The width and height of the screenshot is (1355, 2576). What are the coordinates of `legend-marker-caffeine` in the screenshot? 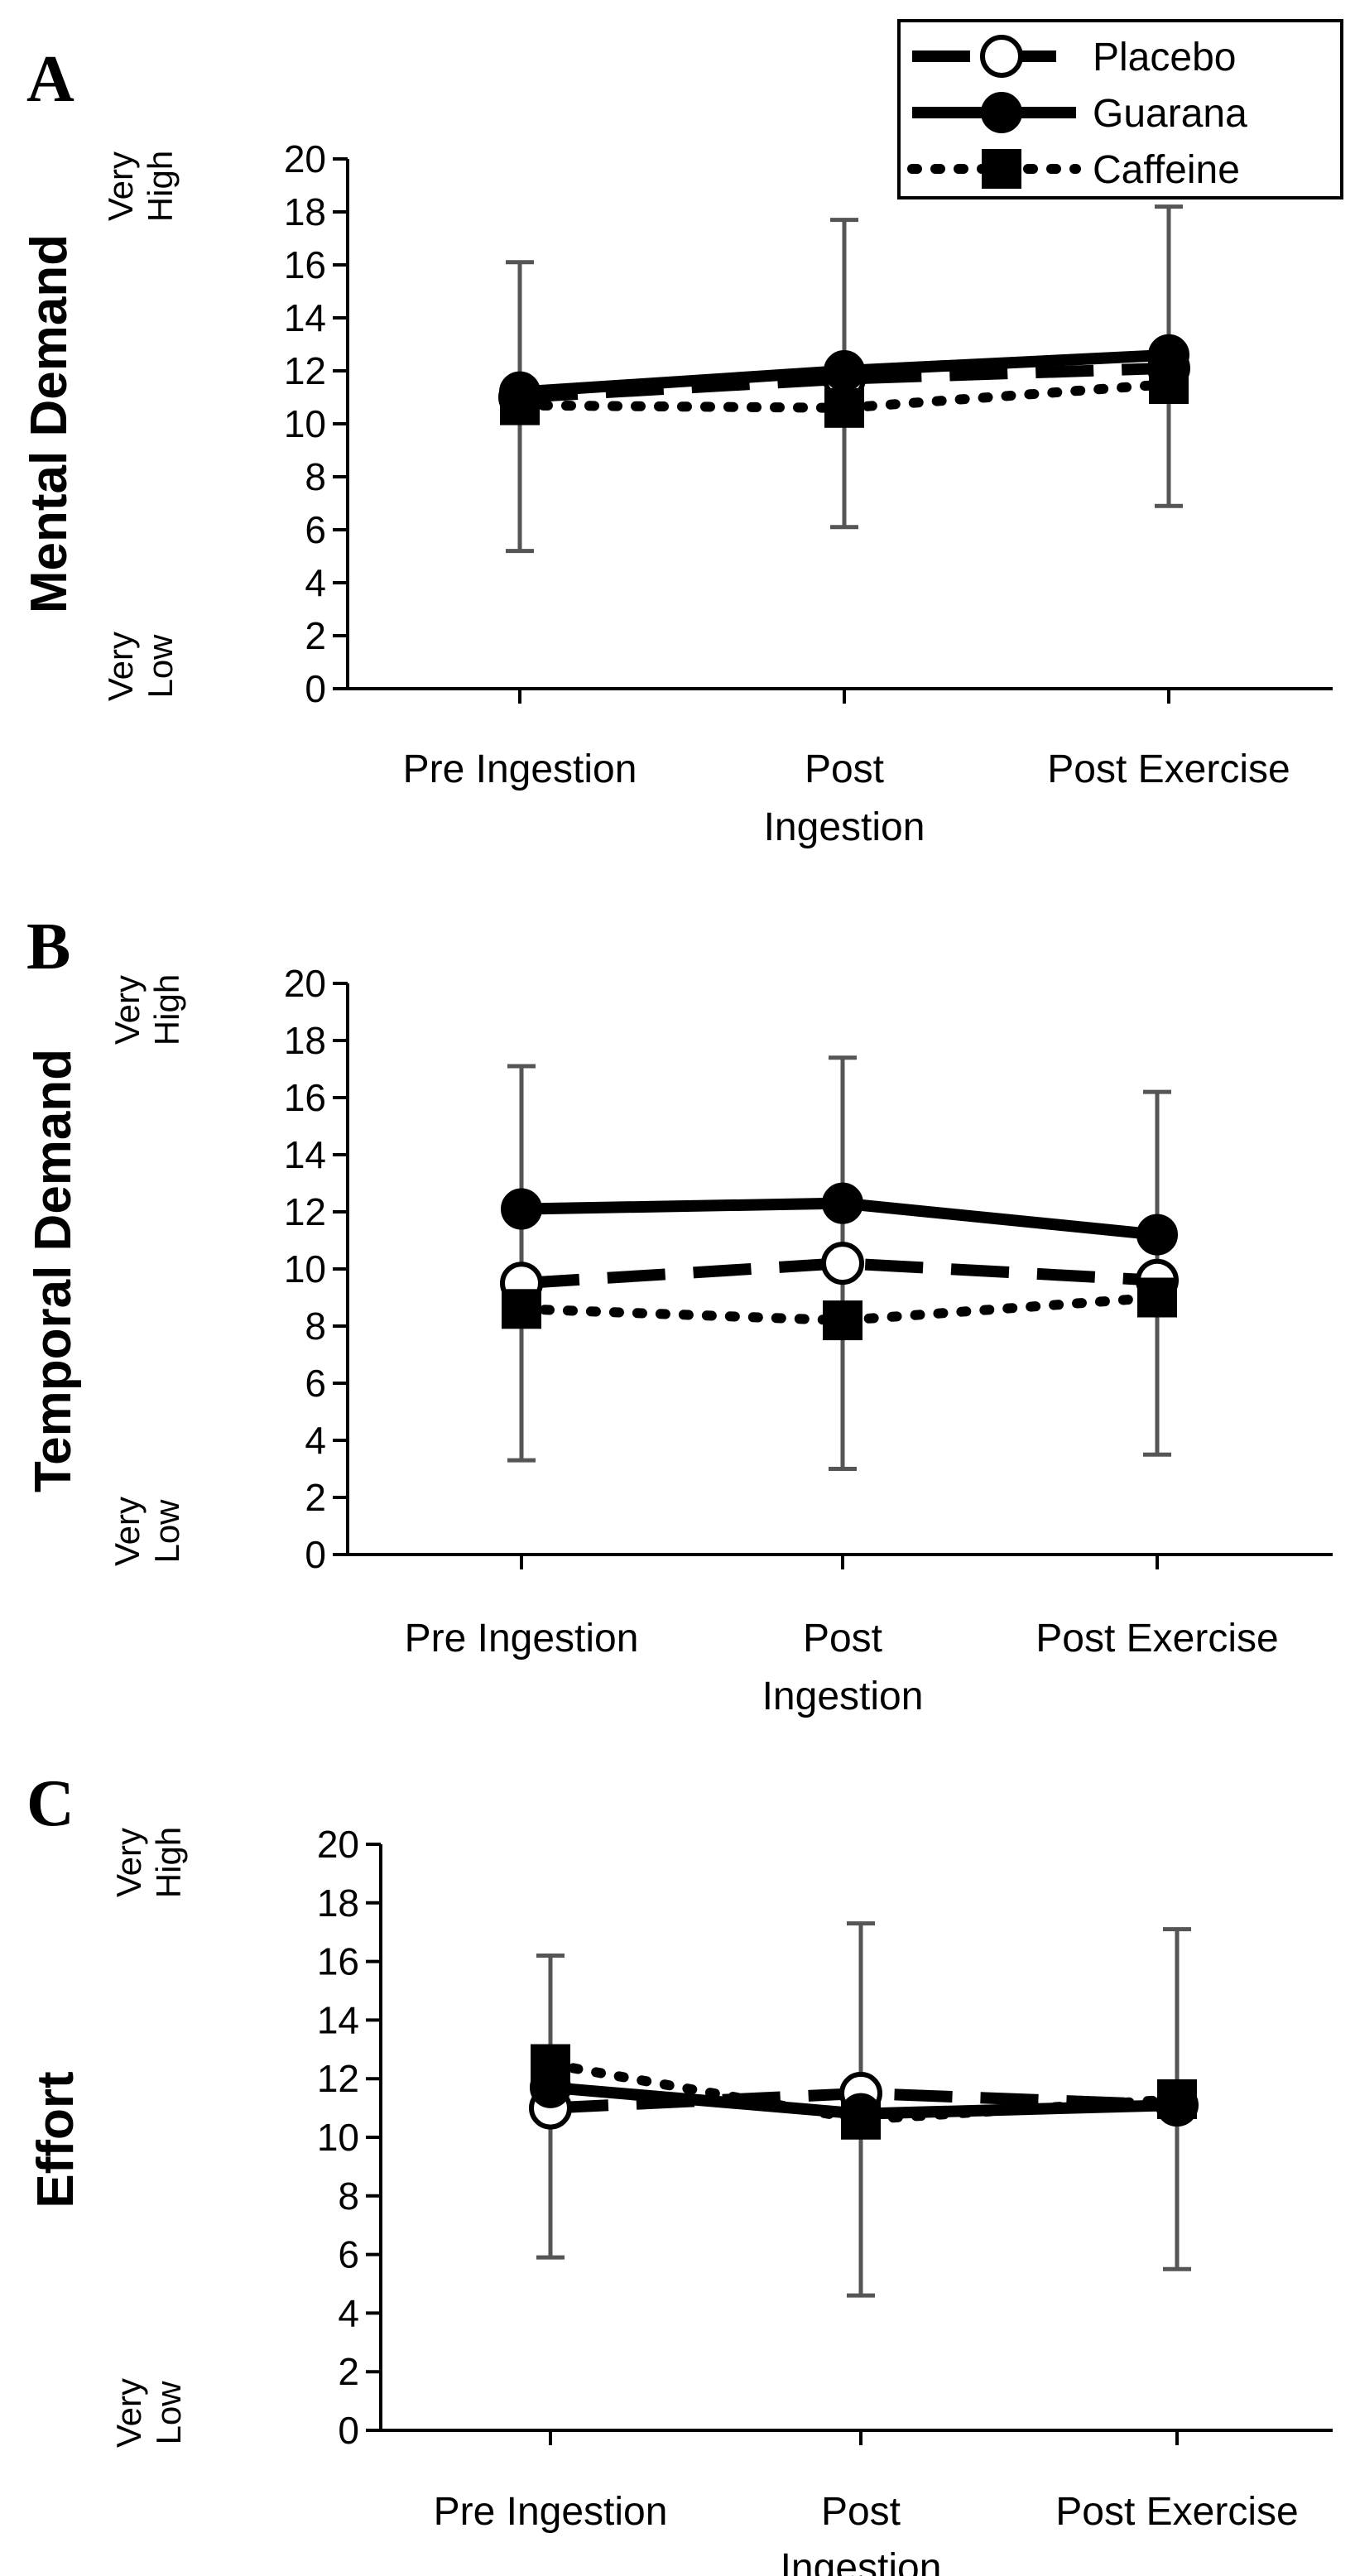 It's located at (1002, 169).